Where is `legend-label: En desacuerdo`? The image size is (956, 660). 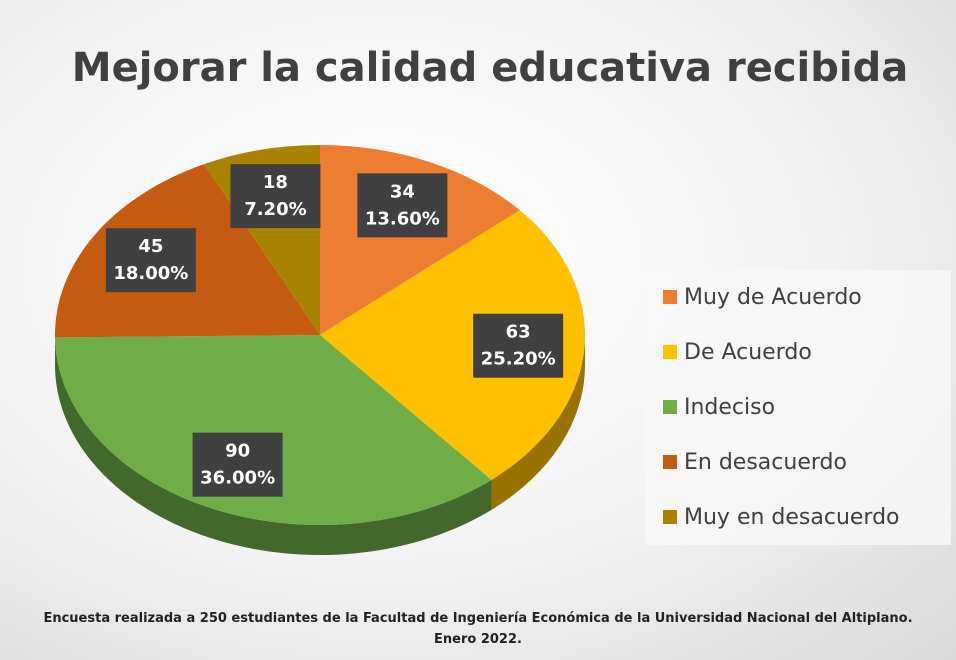
legend-label: En desacuerdo is located at coordinates (765, 462).